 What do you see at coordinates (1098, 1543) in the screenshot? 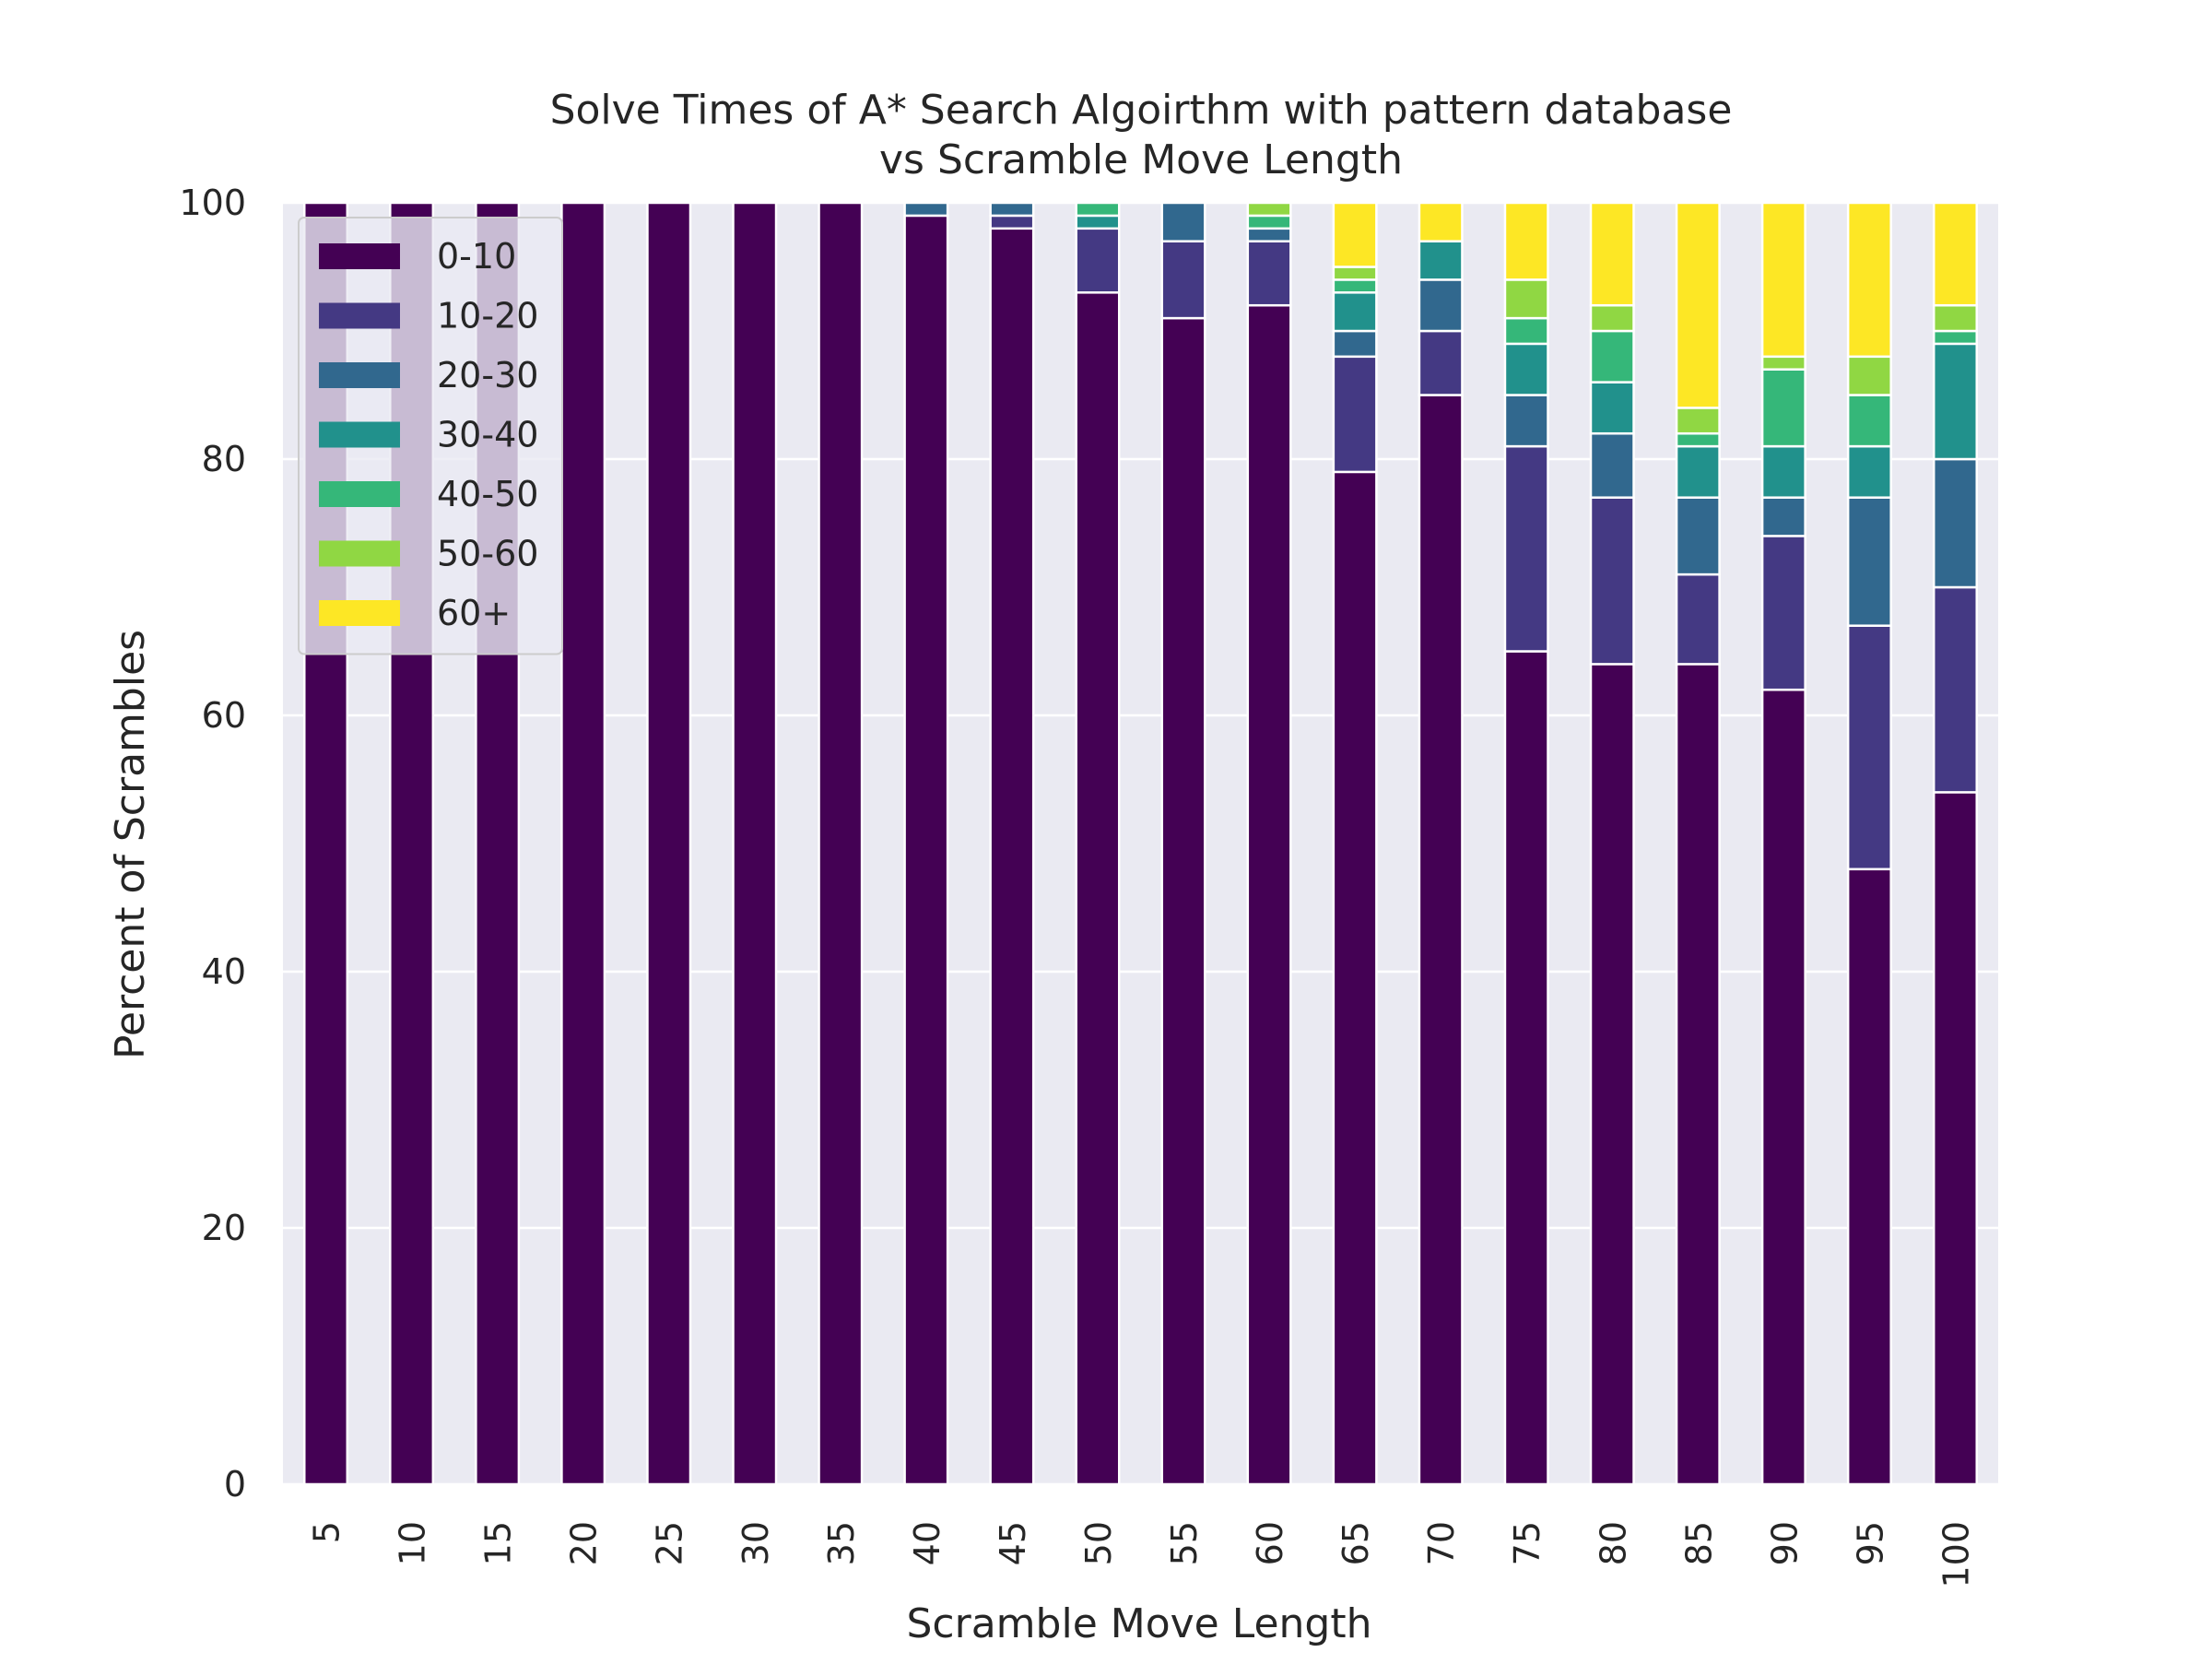
I see `x-tick-label: 50` at bounding box center [1098, 1543].